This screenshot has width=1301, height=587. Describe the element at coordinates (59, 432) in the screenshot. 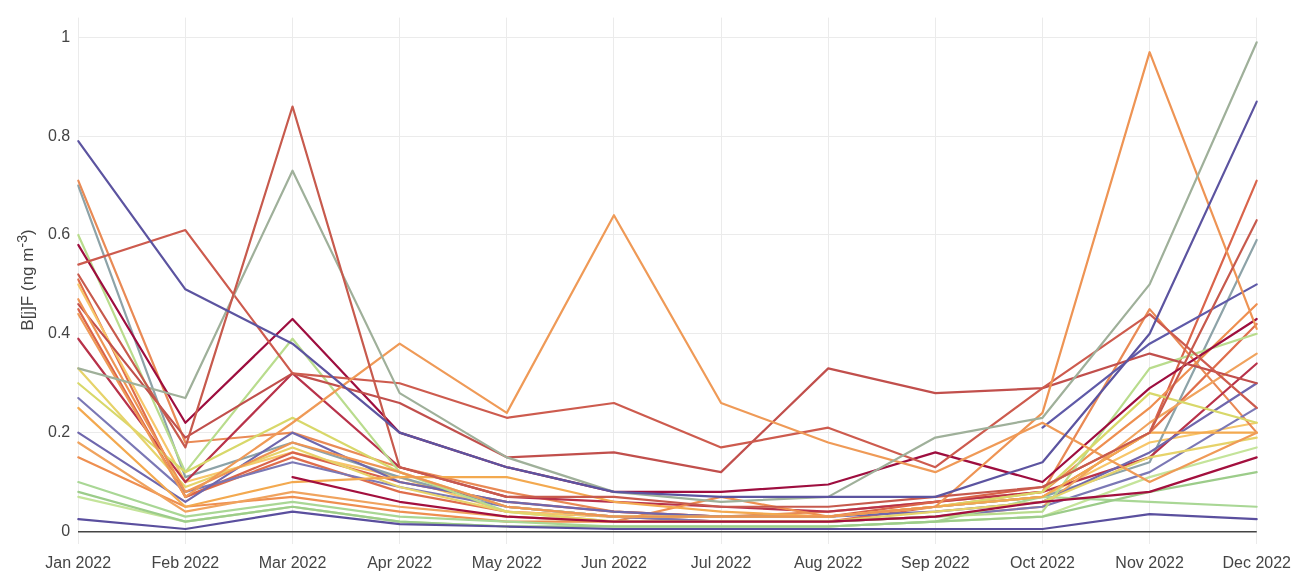

I see `y-tick-label: 0.2` at that location.